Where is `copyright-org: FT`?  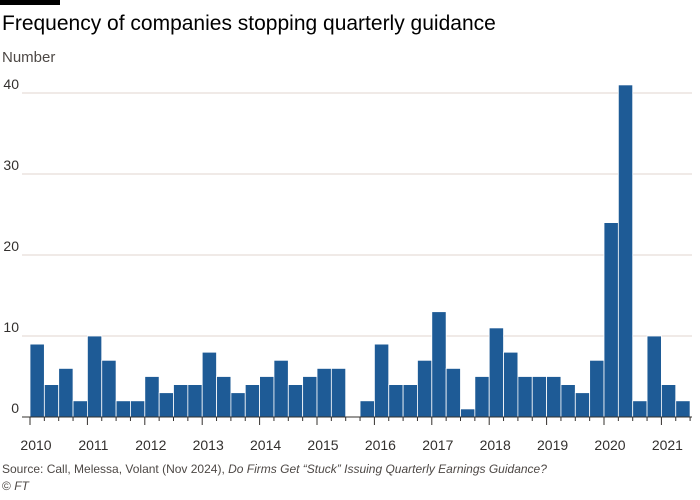 copyright-org: FT is located at coordinates (21, 486).